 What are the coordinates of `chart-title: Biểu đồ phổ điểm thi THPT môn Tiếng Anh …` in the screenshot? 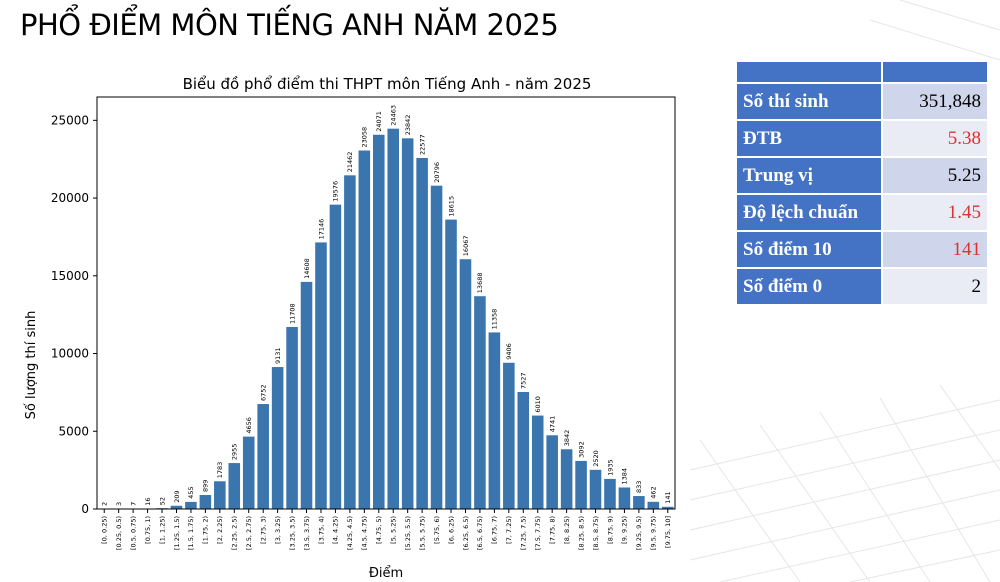 It's located at (387, 84).